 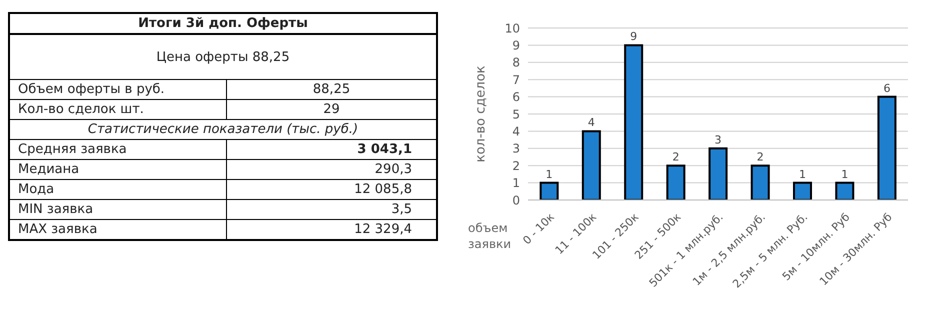 What do you see at coordinates (117, 90) in the screenshot?
I see `text: Объем оферты в руб.` at bounding box center [117, 90].